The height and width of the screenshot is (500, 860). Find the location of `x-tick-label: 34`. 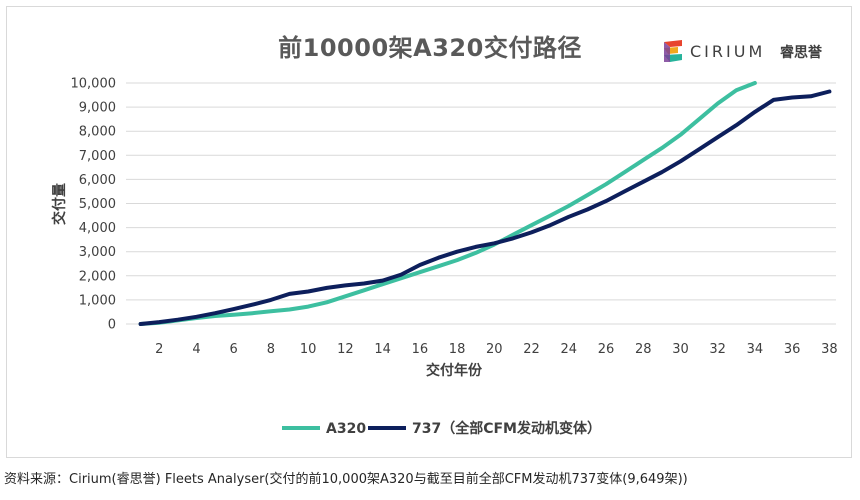

x-tick-label: 34 is located at coordinates (755, 349).